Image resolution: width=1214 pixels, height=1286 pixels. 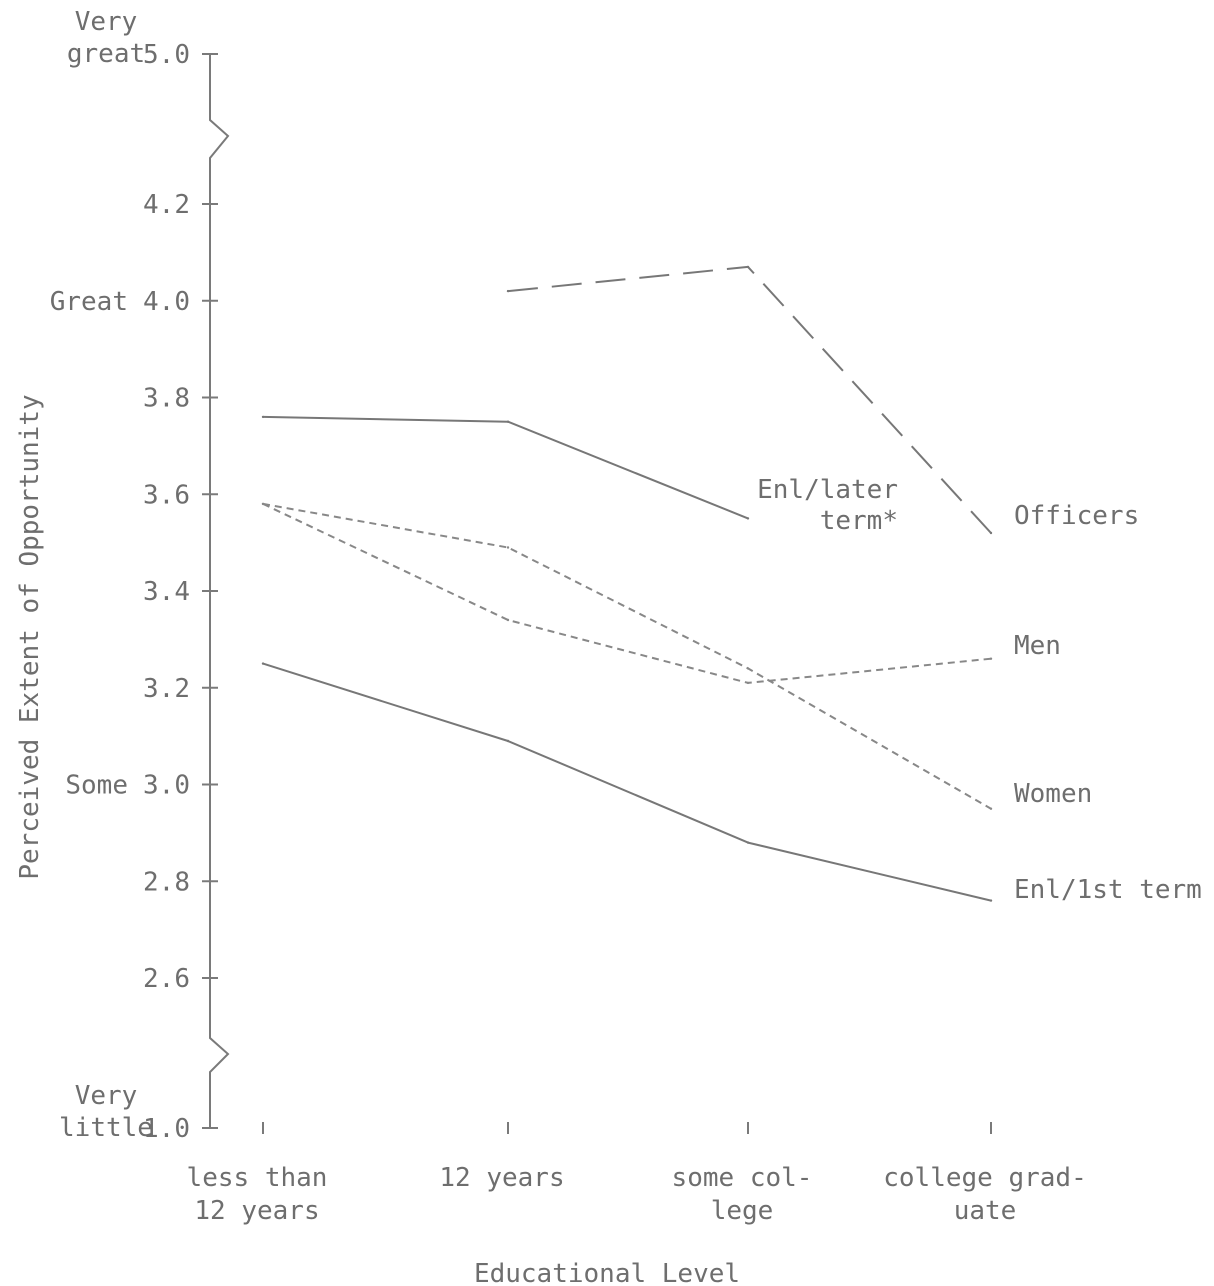 I want to click on y-tick-label: 3.8, so click(x=166, y=399).